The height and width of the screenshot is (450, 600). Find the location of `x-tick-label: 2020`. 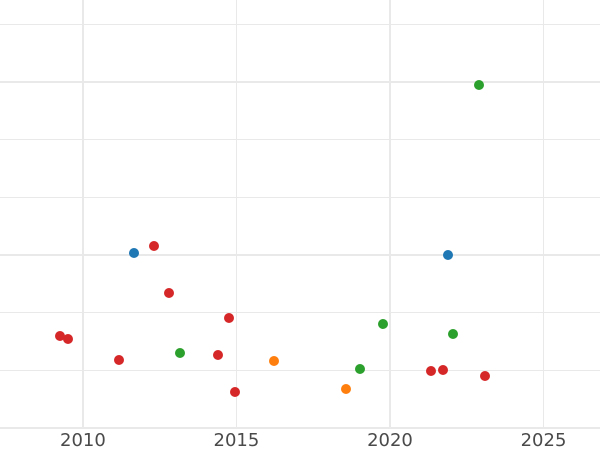

x-tick-label: 2020 is located at coordinates (390, 440).